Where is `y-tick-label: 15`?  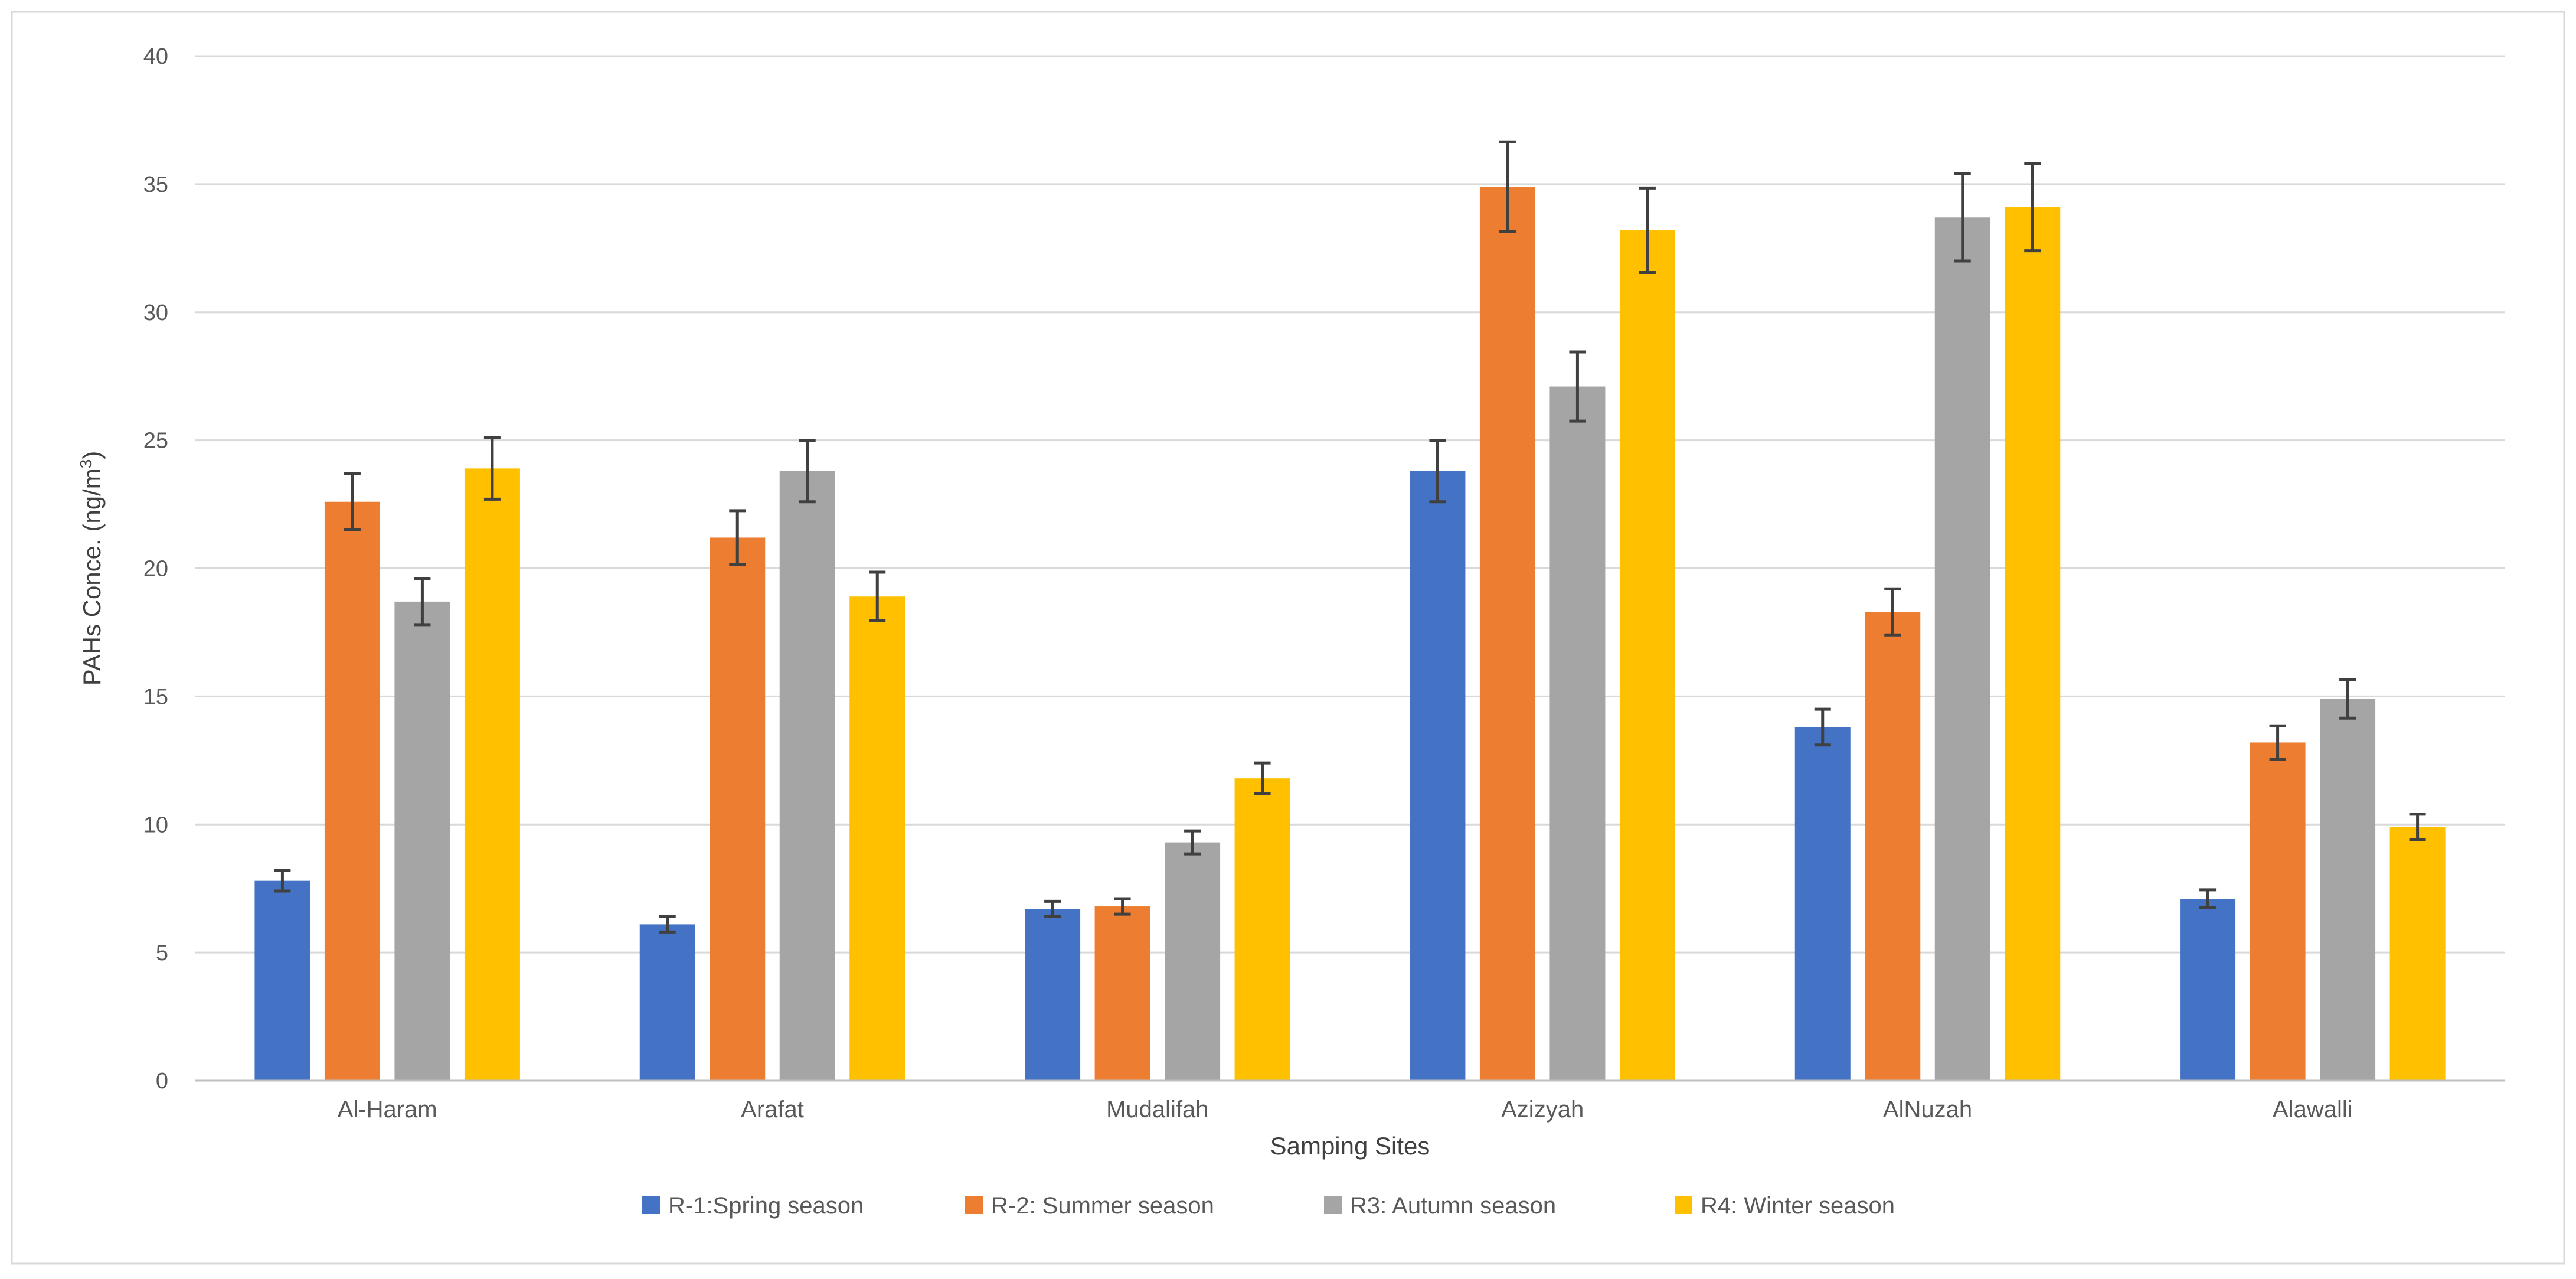 y-tick-label: 15 is located at coordinates (155, 696).